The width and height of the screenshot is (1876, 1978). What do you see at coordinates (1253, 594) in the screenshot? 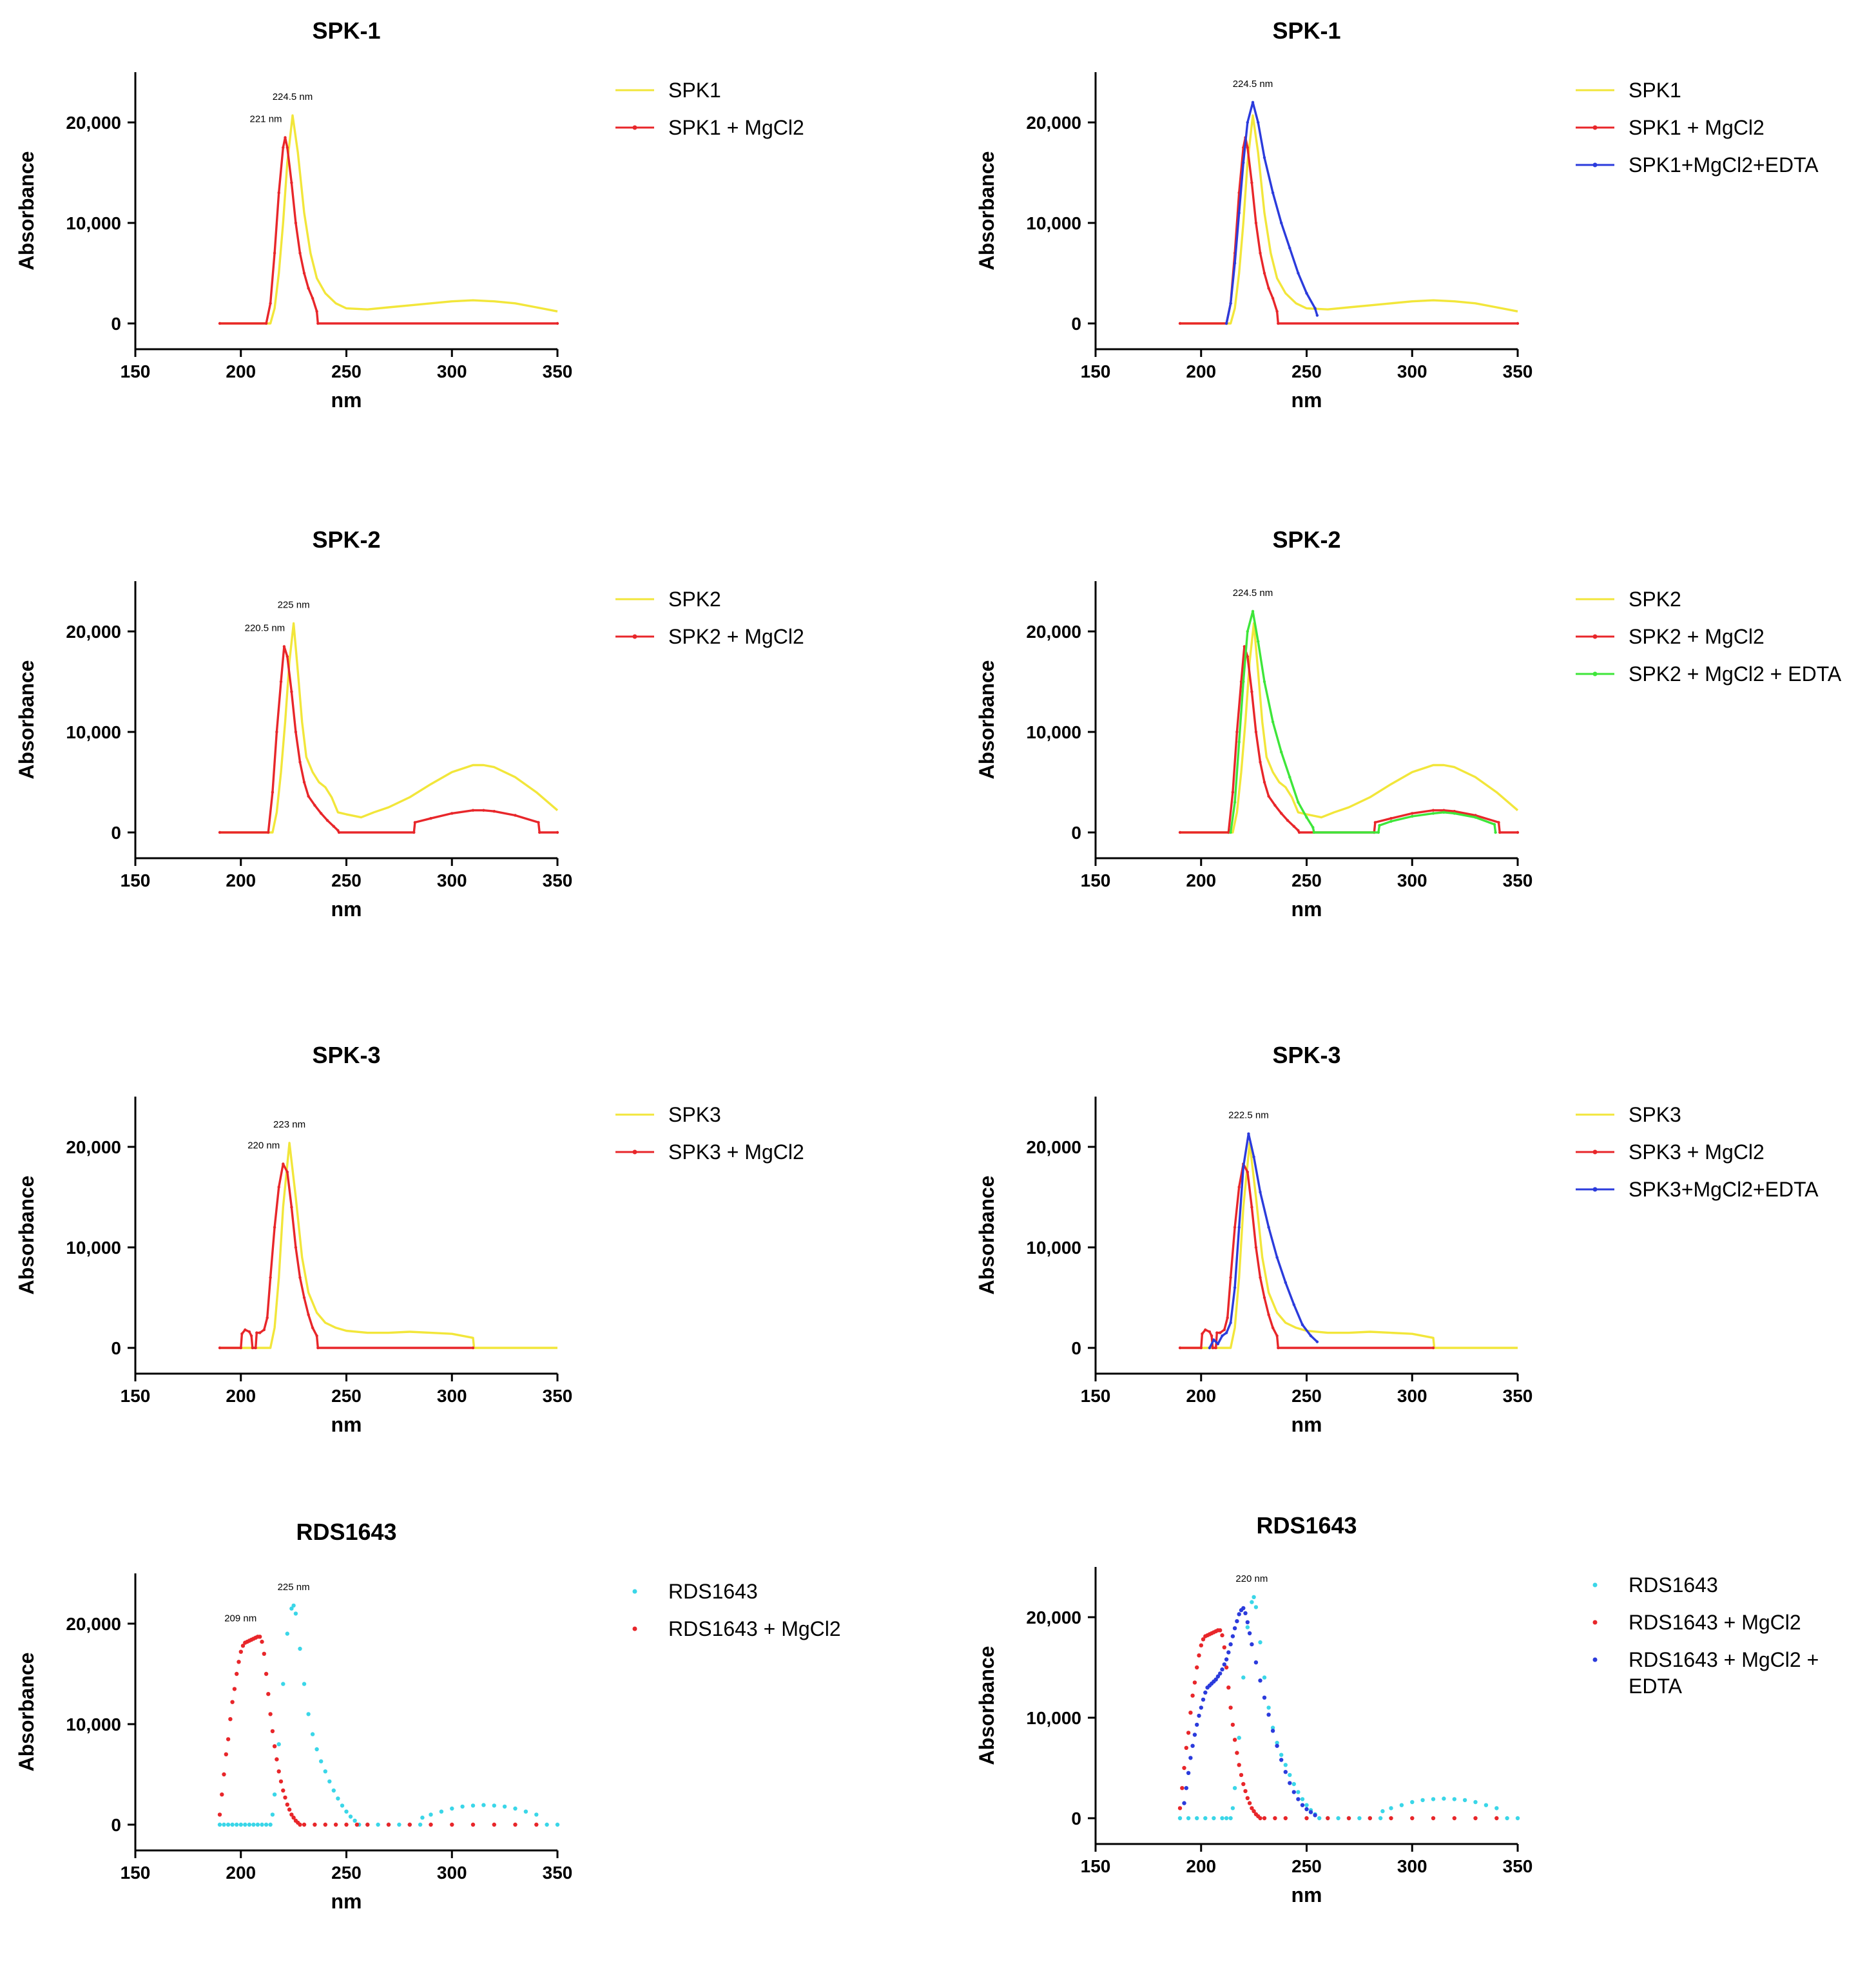
I see `peak-annotation: 224.5 nm` at bounding box center [1253, 594].